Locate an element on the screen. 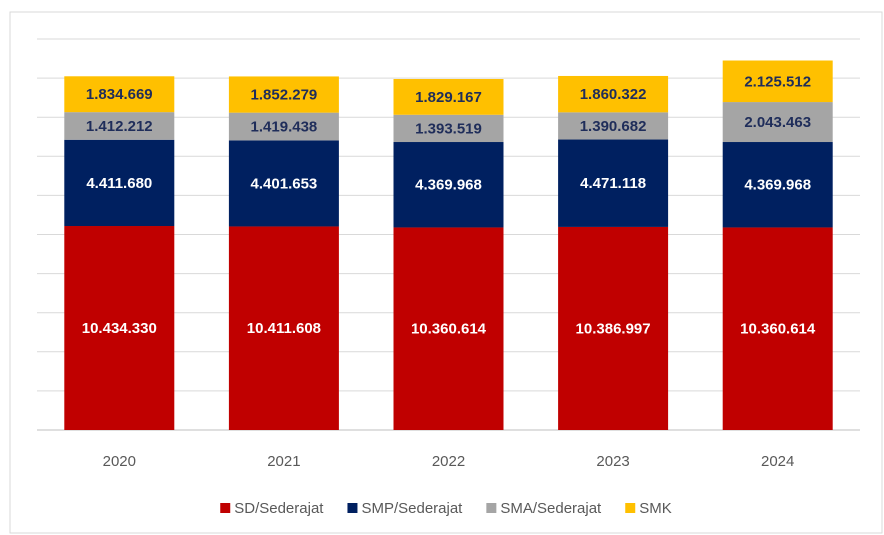  data-label: 10.411.608 is located at coordinates (284, 328).